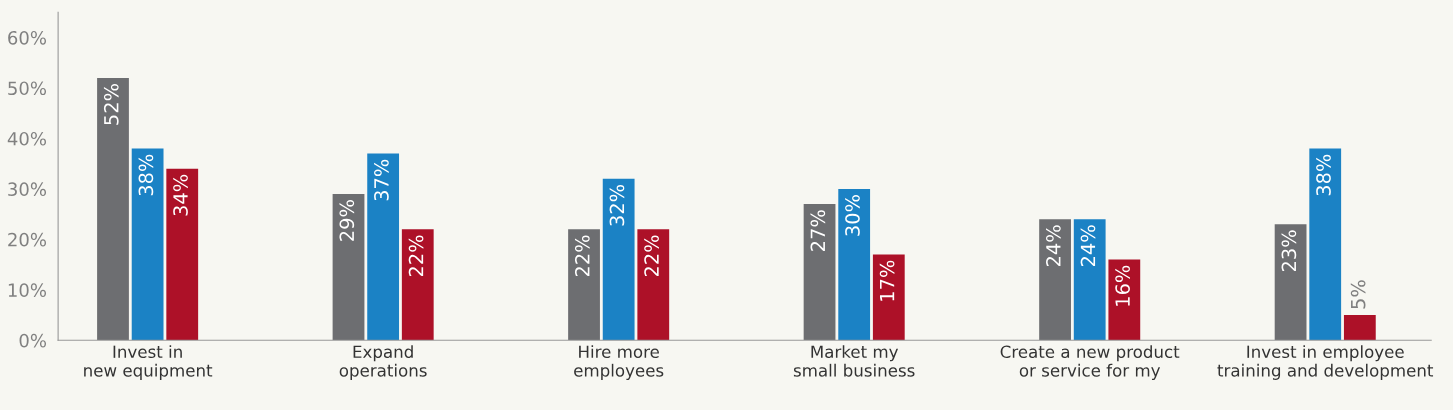  Describe the element at coordinates (887, 280) in the screenshot. I see `data-label: 17%` at that location.